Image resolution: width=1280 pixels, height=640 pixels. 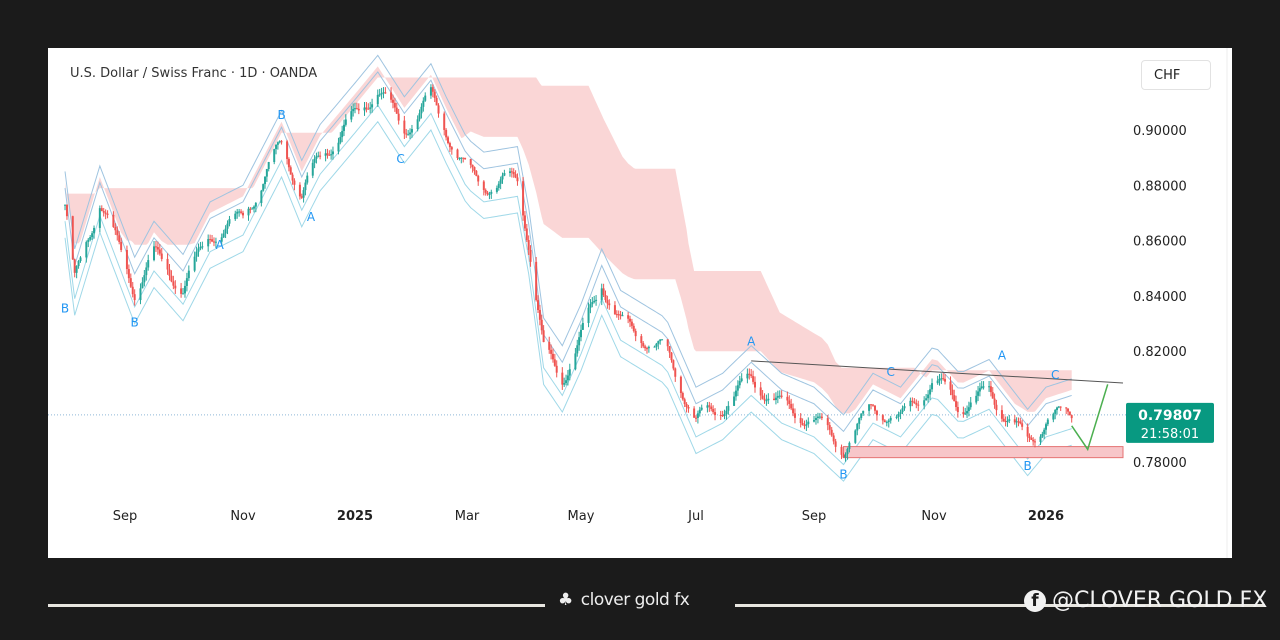 What do you see at coordinates (937, 372) in the screenshot?
I see `resistance-trendline` at bounding box center [937, 372].